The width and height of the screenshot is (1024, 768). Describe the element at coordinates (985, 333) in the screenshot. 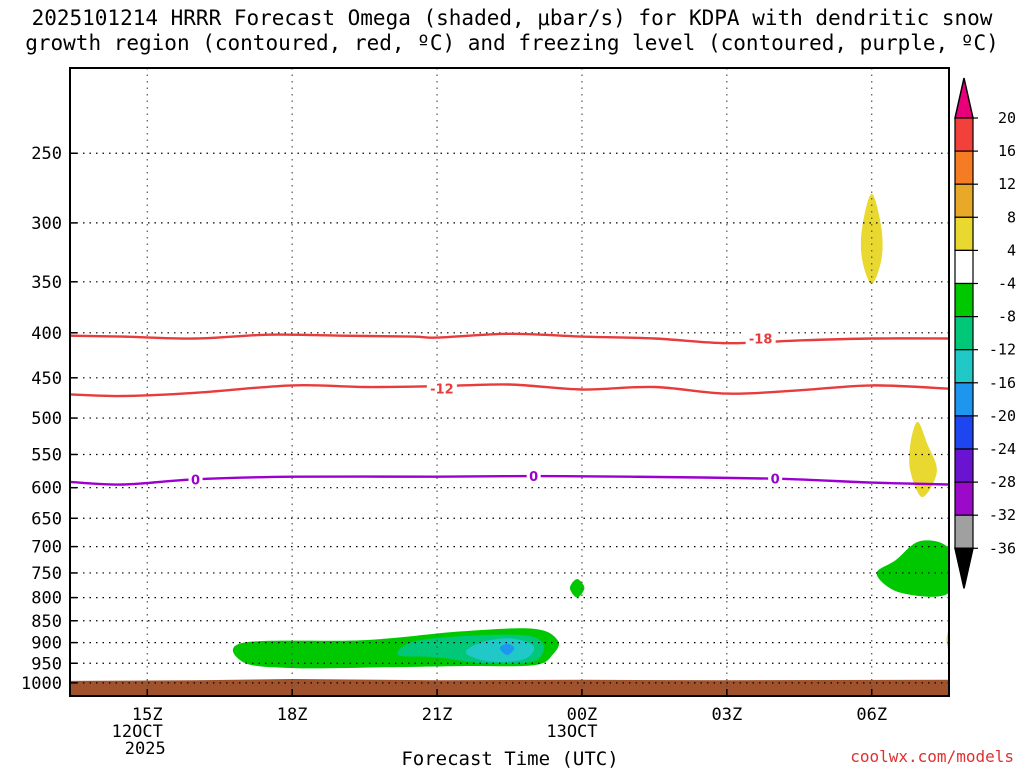

I see `colorbar: 20 16 12 8 4 -4 -8 -12 -16 -20 -24 -28 -32 -36` at that location.